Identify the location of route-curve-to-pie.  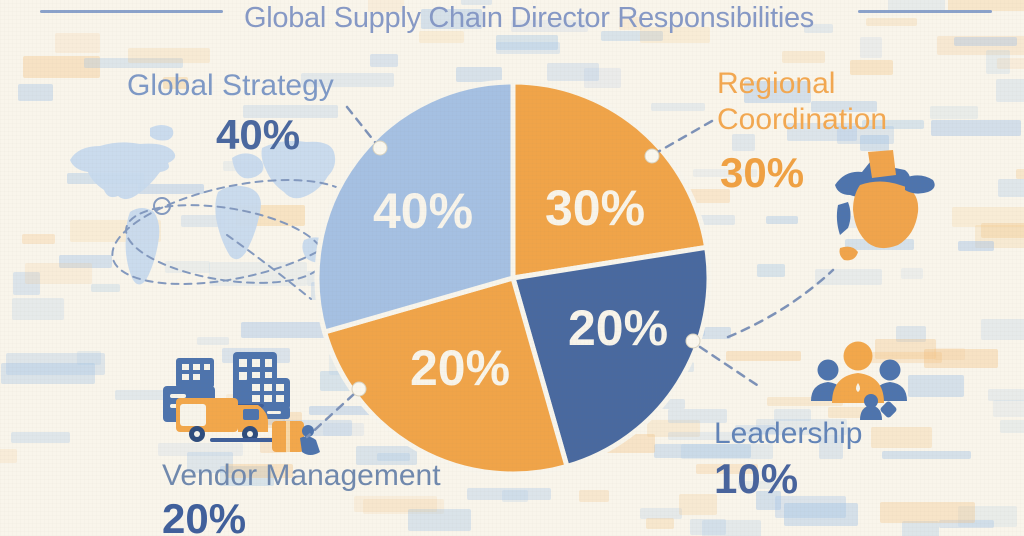
(269, 267).